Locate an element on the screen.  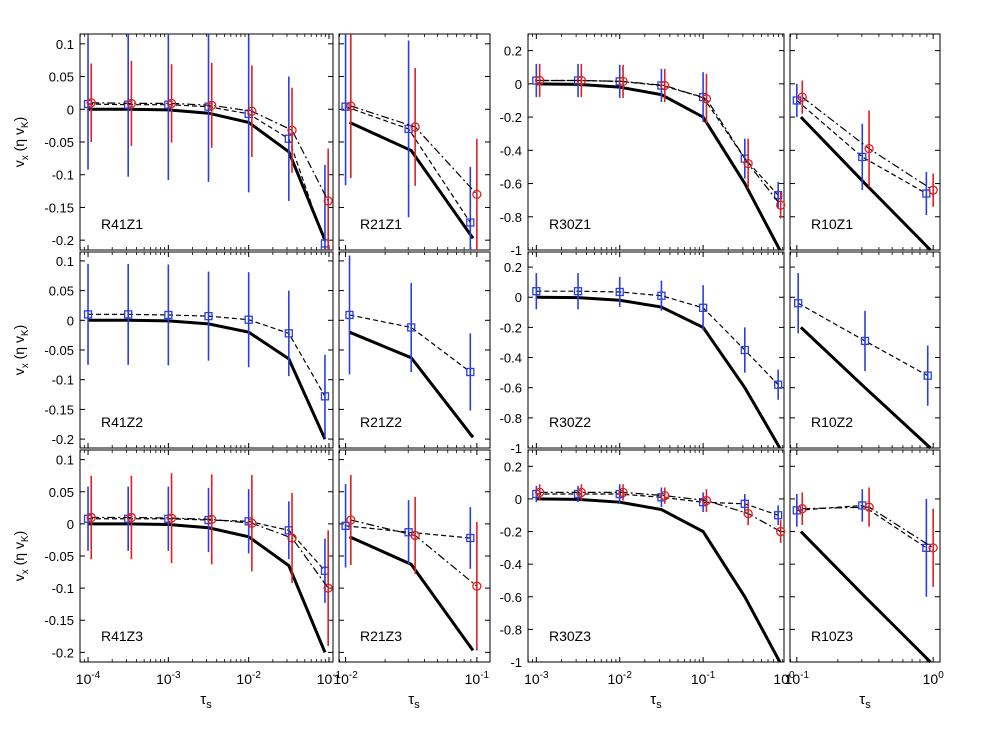
x-tick-label: 10⁻³ is located at coordinates (536, 678).